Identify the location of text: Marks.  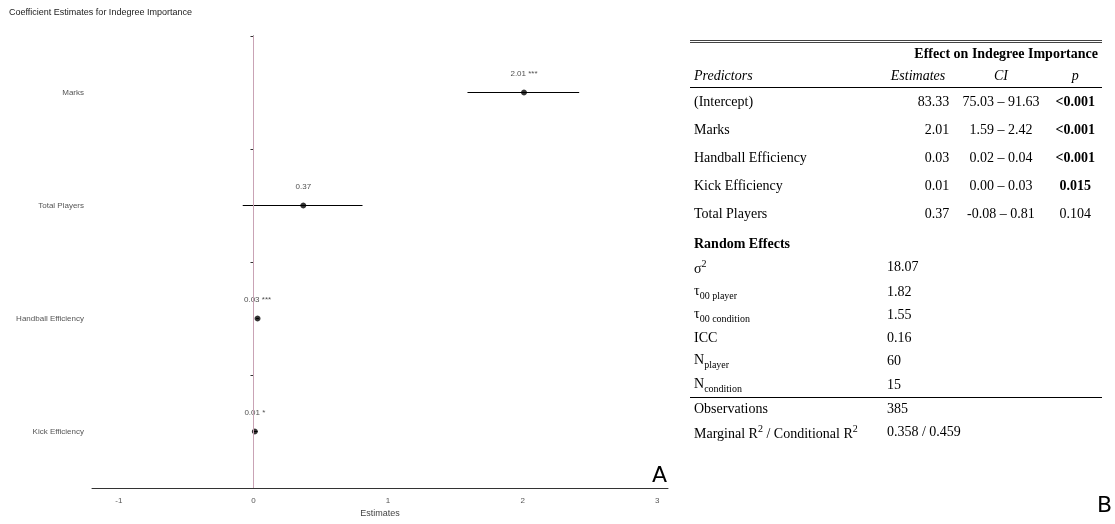
(712, 130).